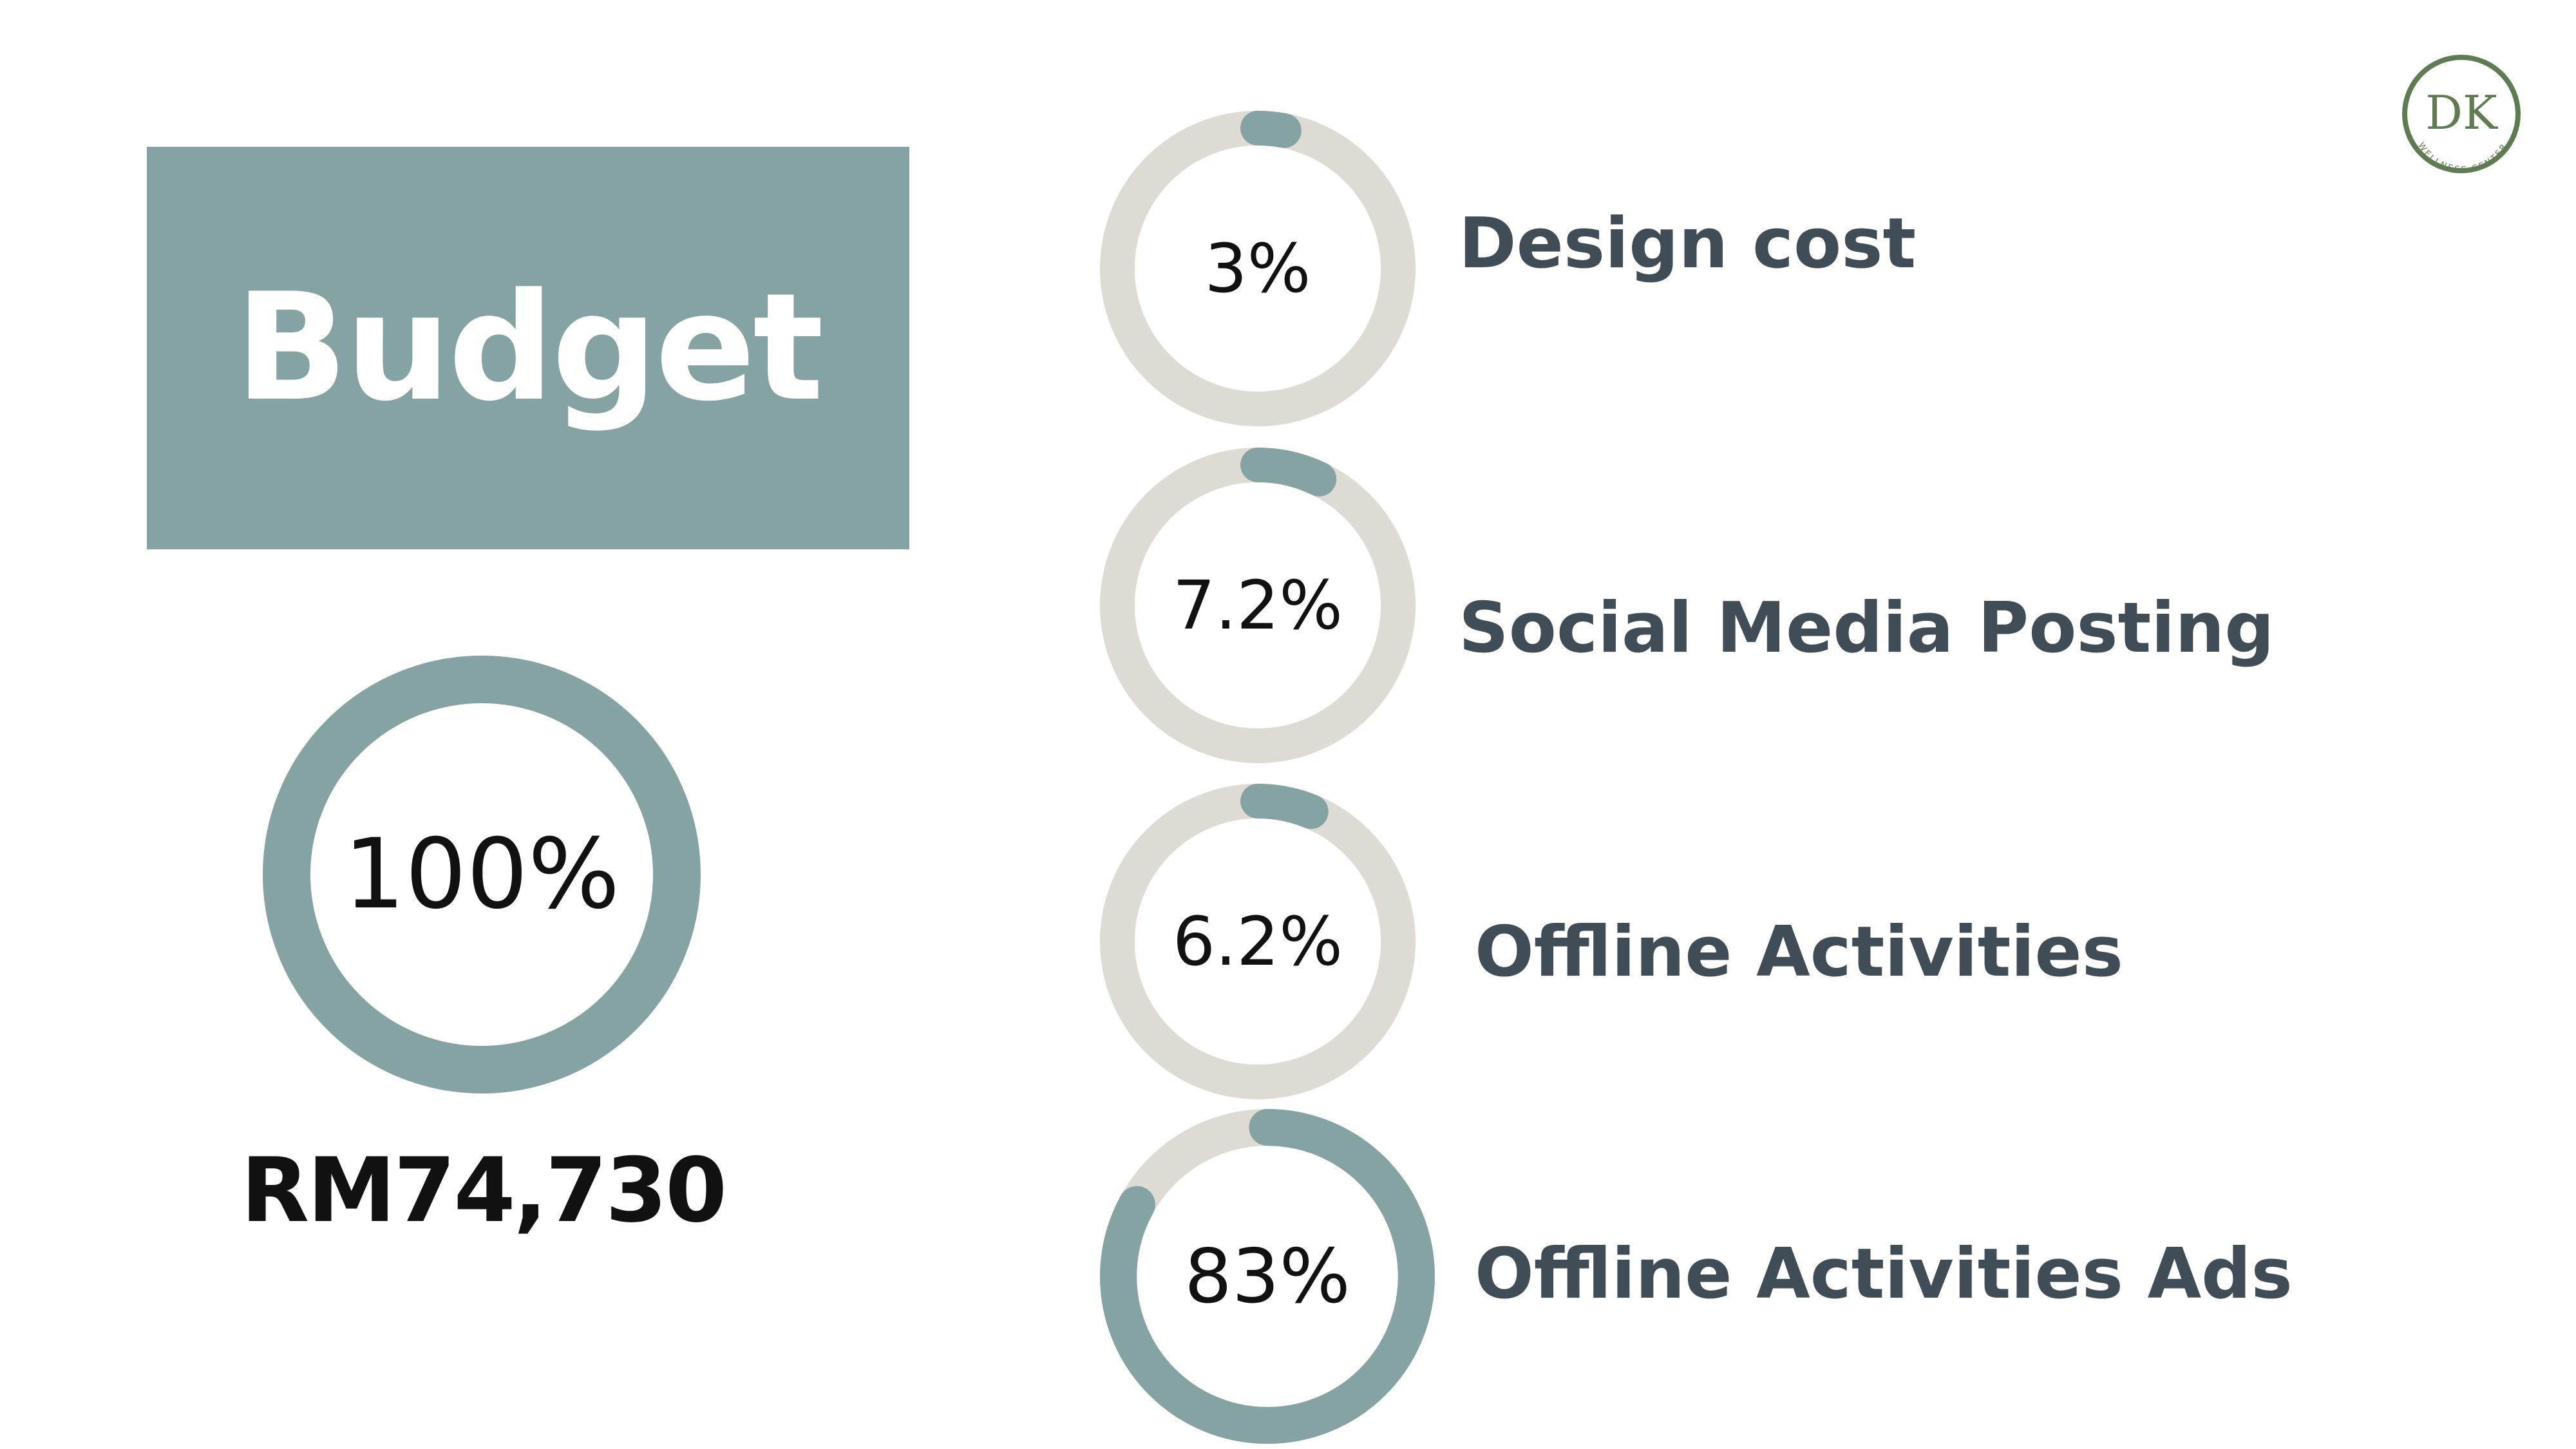 Image resolution: width=2576 pixels, height=1449 pixels. I want to click on total-donut: 100%, so click(482, 875).